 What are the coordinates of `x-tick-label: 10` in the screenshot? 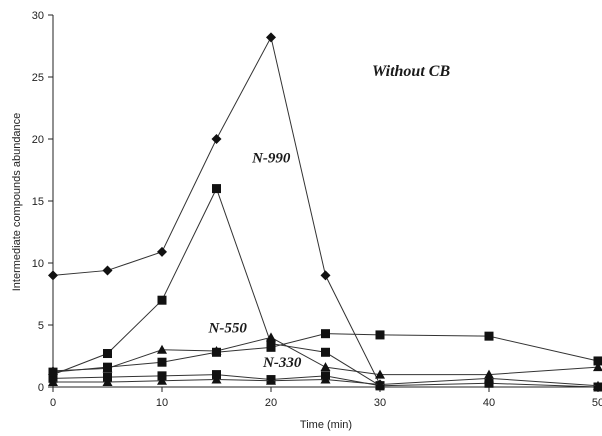 It's located at (162, 403).